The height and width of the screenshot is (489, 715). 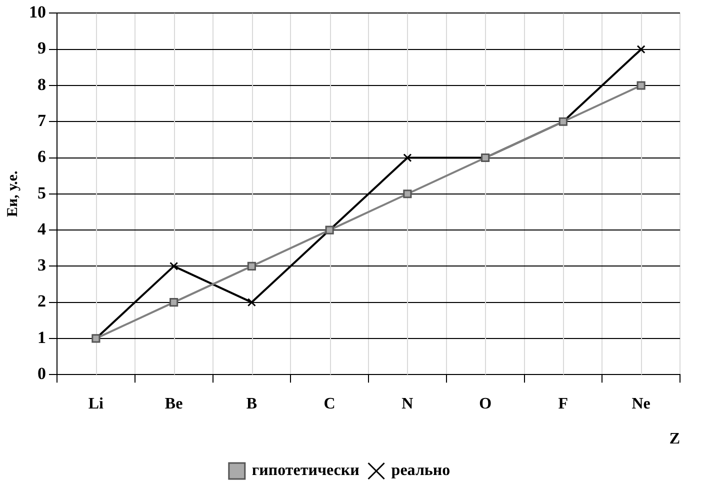 I want to click on x-tick-label: C, so click(x=330, y=403).